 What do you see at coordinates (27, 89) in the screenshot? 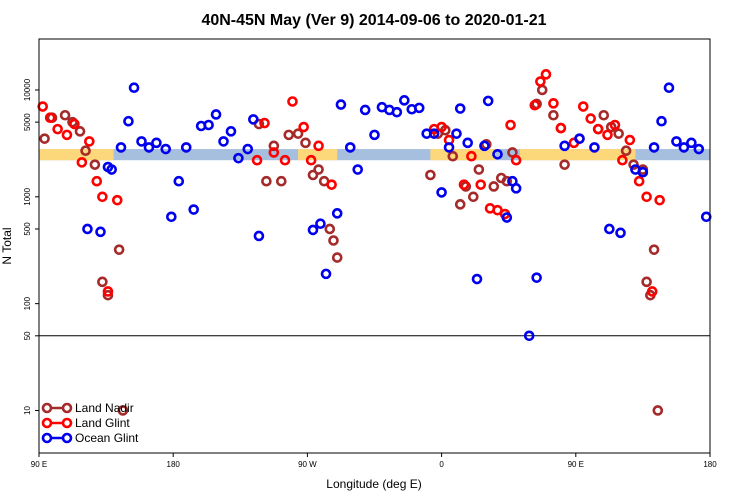
I see `y-tick-label: 10000` at bounding box center [27, 89].